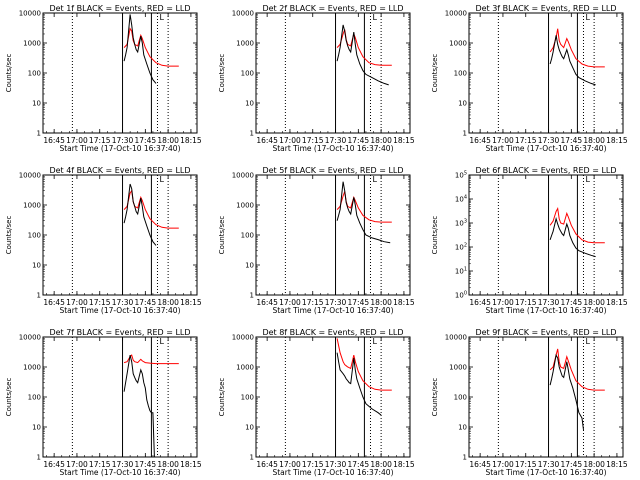  I want to click on y-tick-label: 10³, so click(461, 223).